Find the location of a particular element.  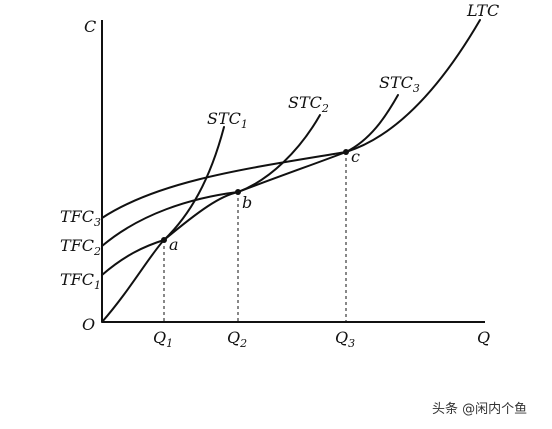

tfc2-label: TFC2 is located at coordinates (80, 247).